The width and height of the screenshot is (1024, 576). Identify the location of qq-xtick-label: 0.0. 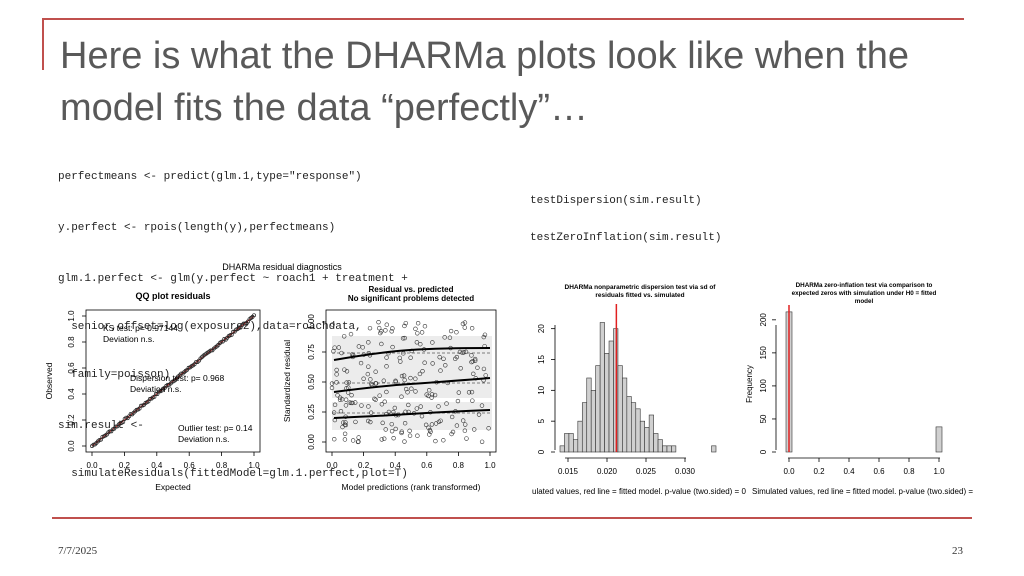
(92, 465).